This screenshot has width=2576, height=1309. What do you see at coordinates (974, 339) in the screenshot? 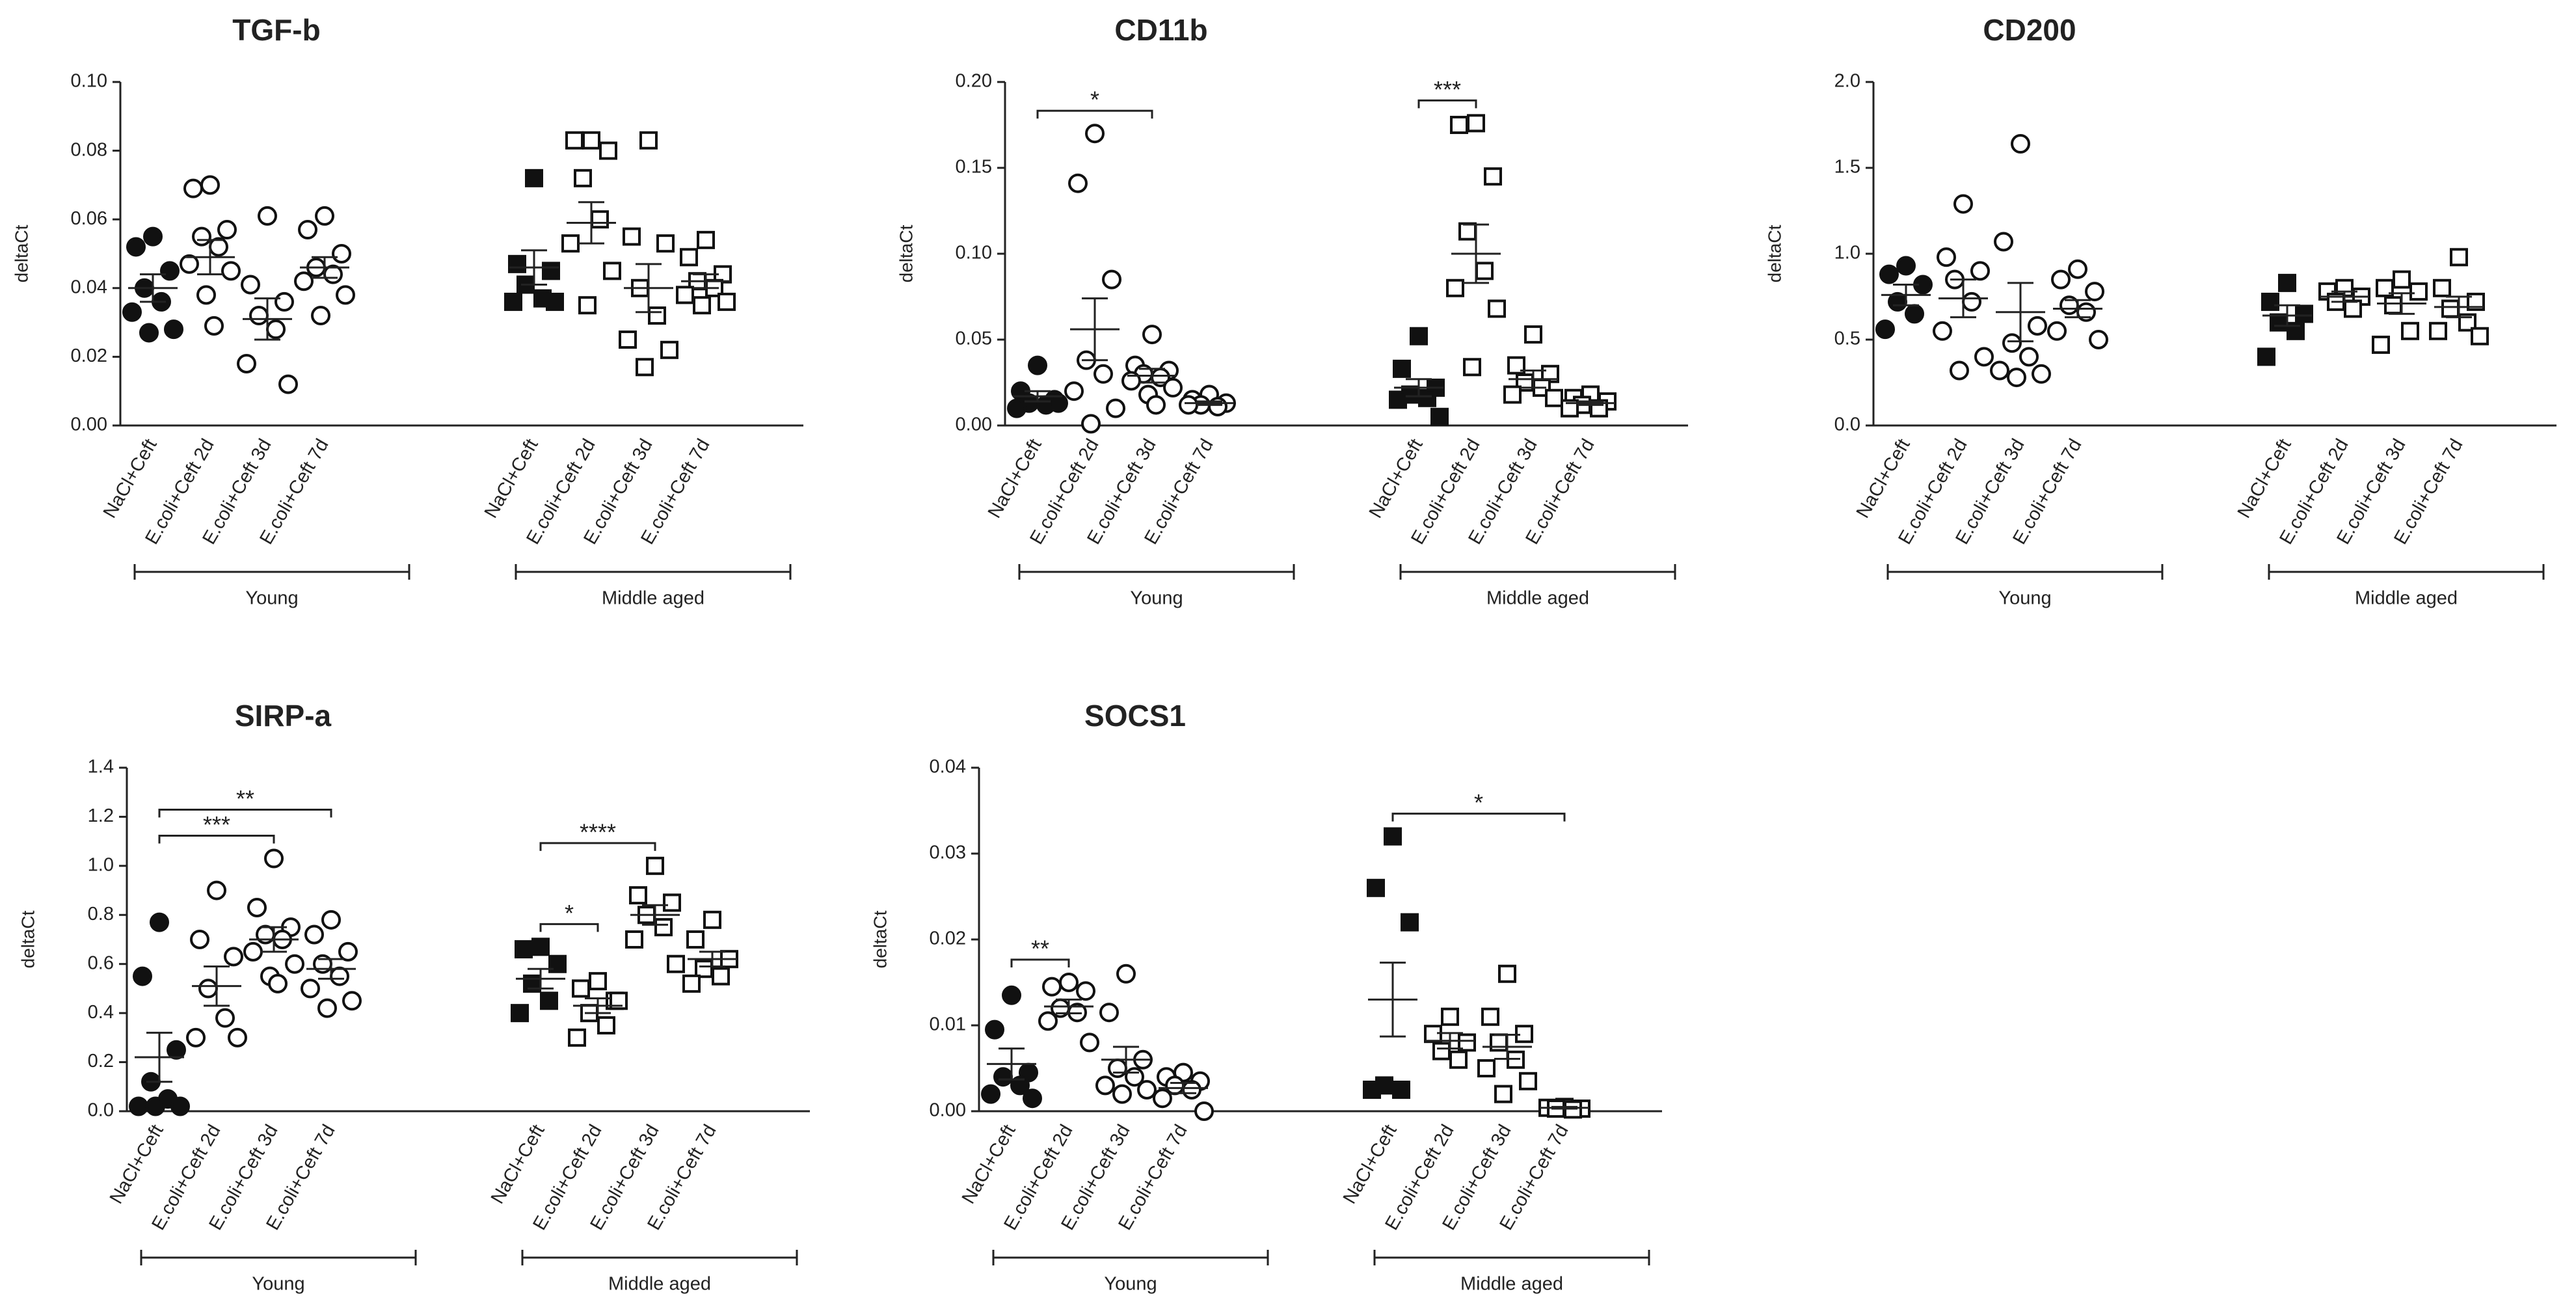
I see `y-tick-label: 0.05` at bounding box center [974, 339].